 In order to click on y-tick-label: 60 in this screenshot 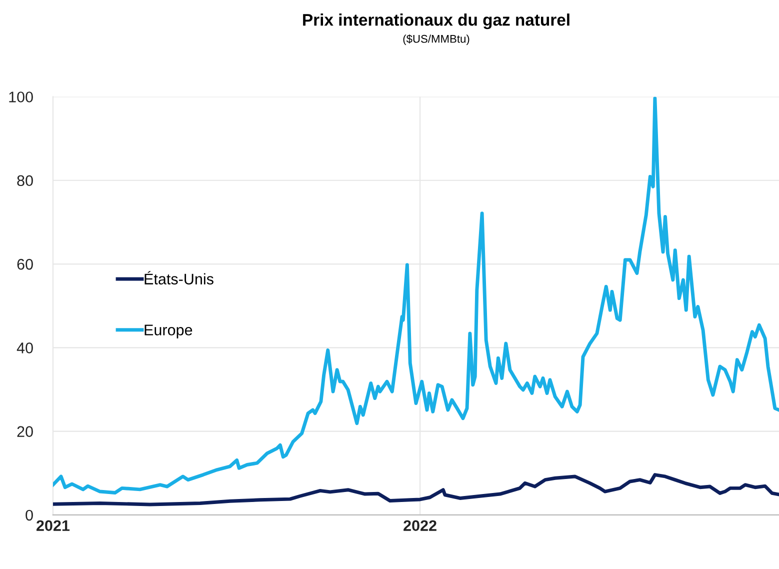, I will do `click(25, 264)`.